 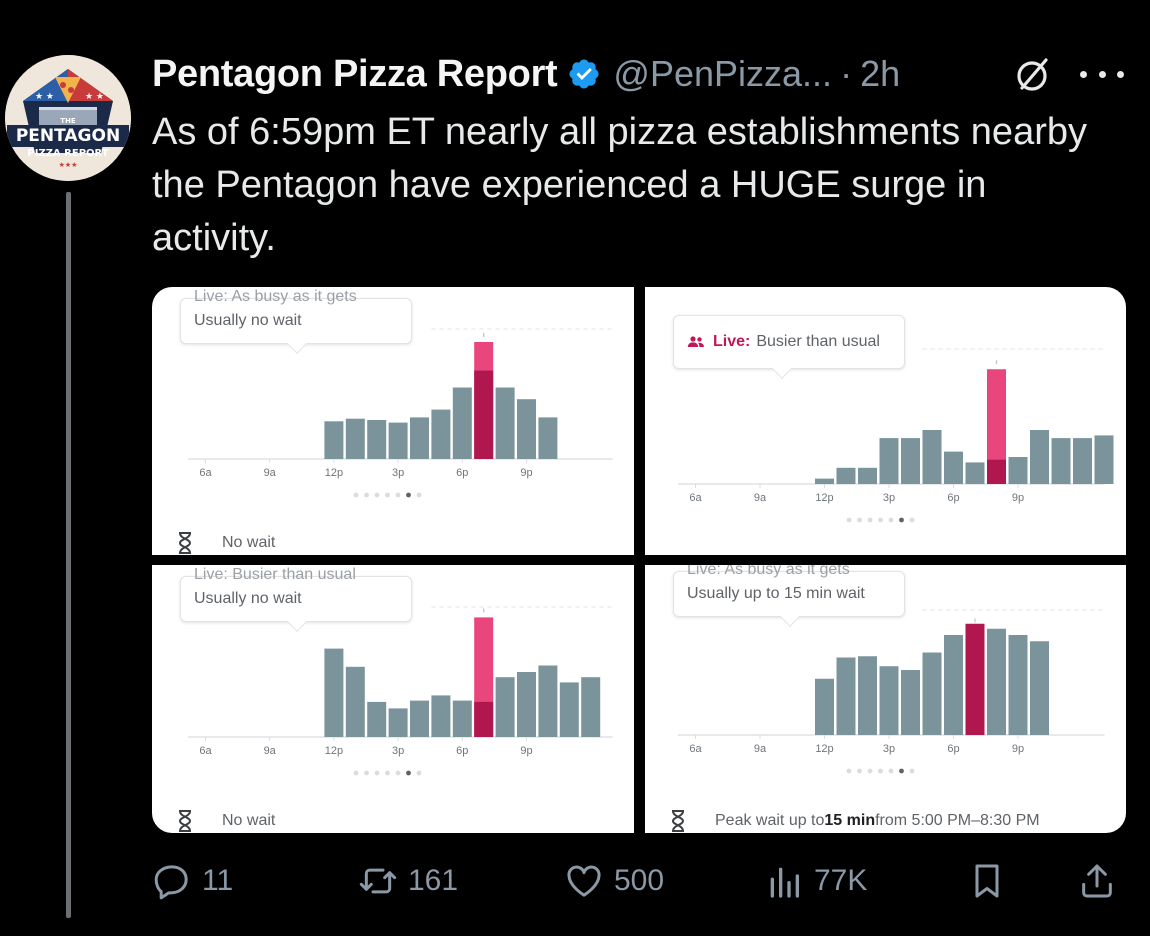 I want to click on verified-badge-icon, so click(x=584, y=74).